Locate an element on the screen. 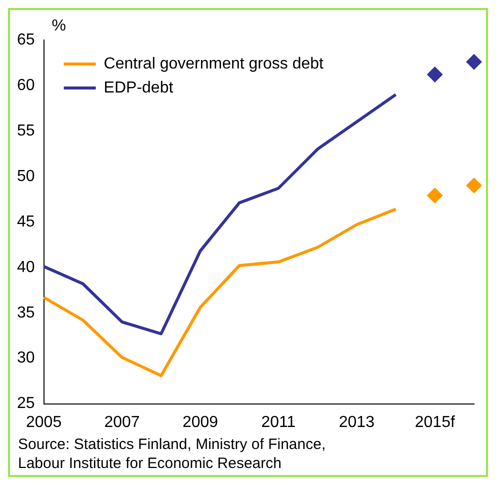 The image size is (496, 490). y-tick-label: 25 is located at coordinates (26, 403).